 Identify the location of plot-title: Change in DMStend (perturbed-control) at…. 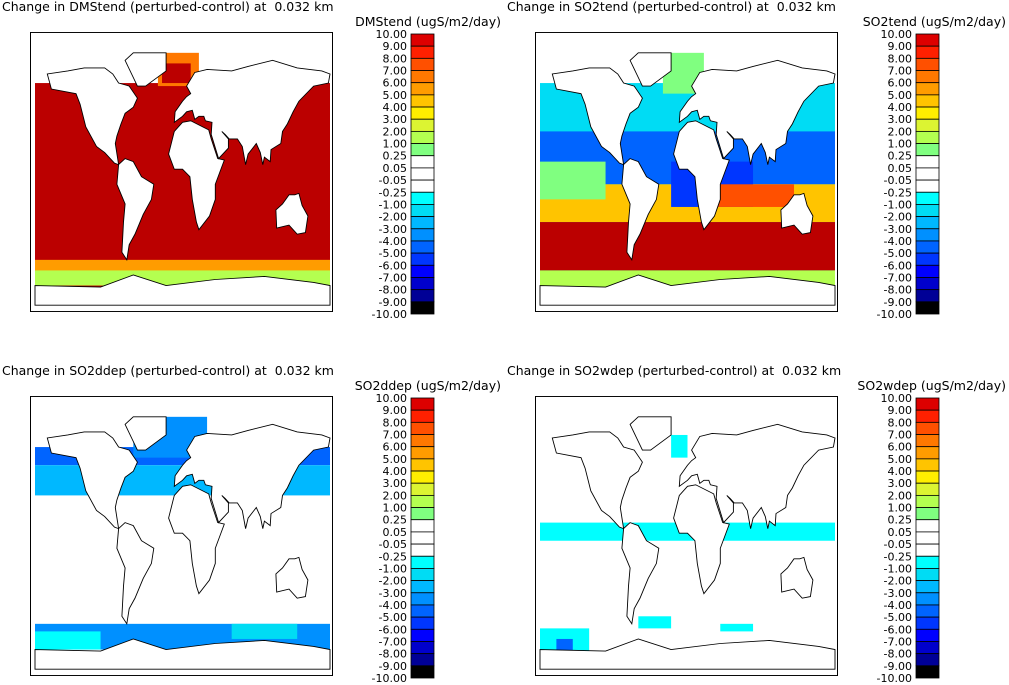
(168, 7).